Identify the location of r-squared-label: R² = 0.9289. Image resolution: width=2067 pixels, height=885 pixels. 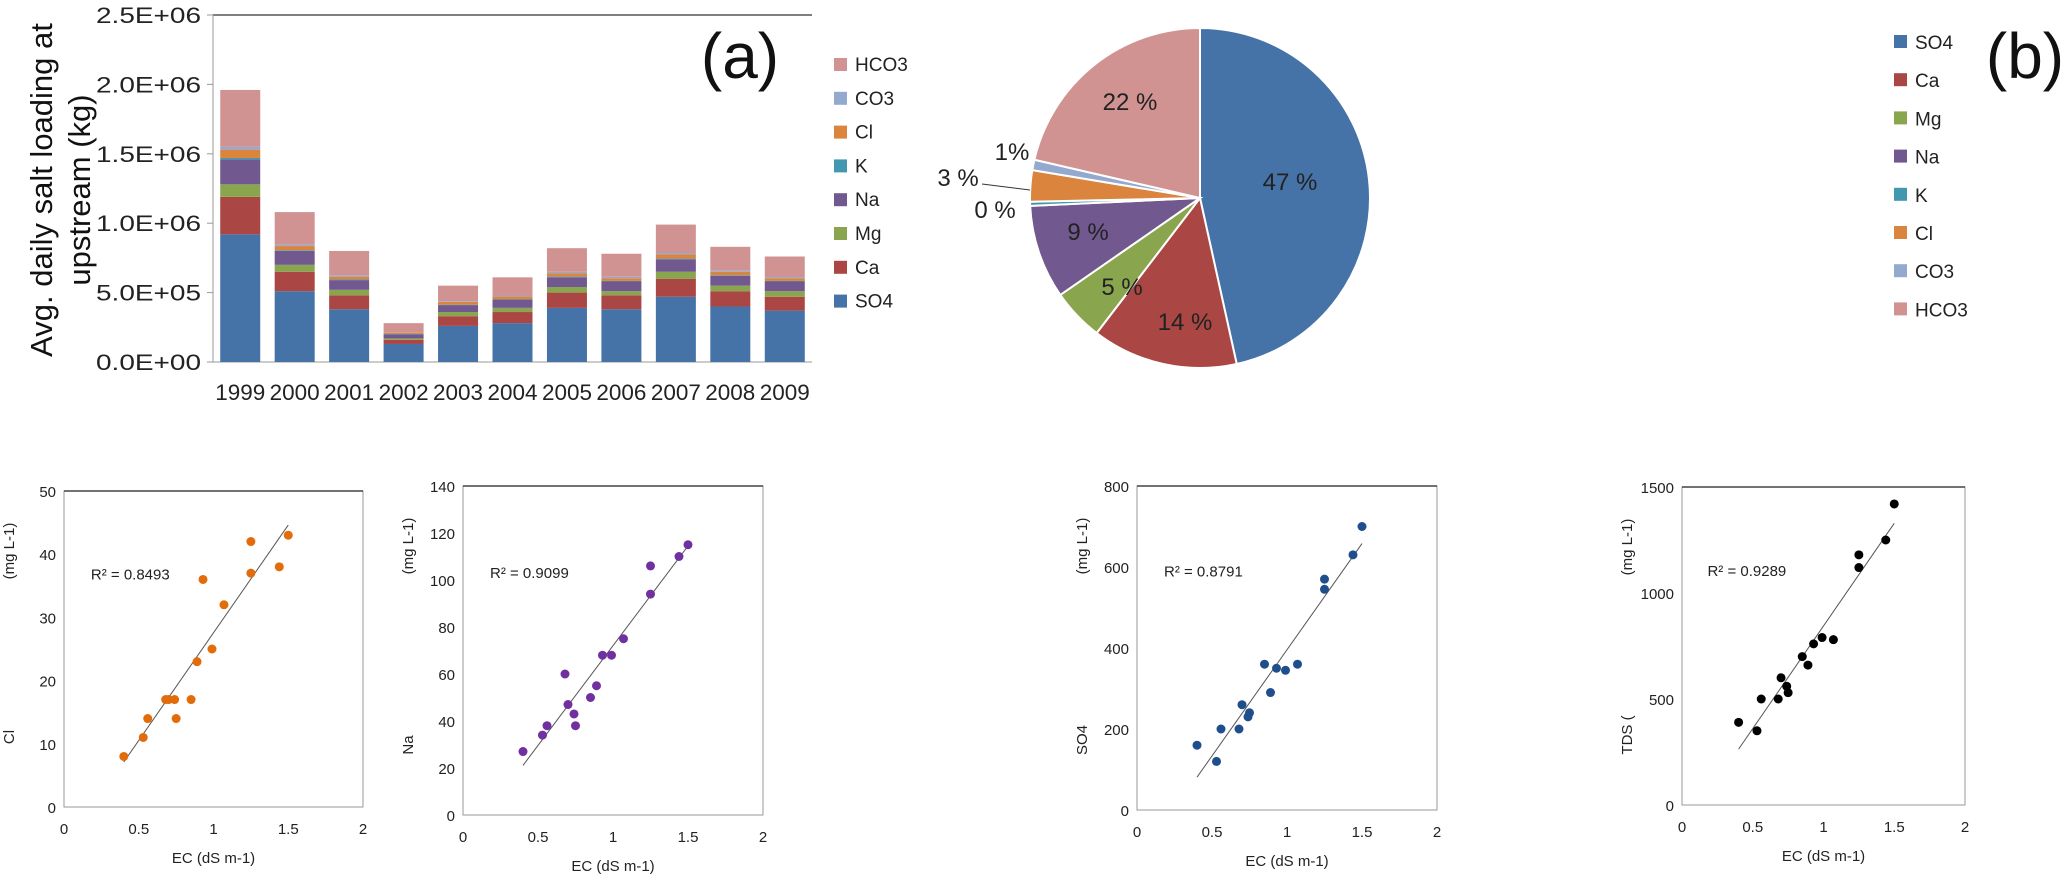
(1746, 571).